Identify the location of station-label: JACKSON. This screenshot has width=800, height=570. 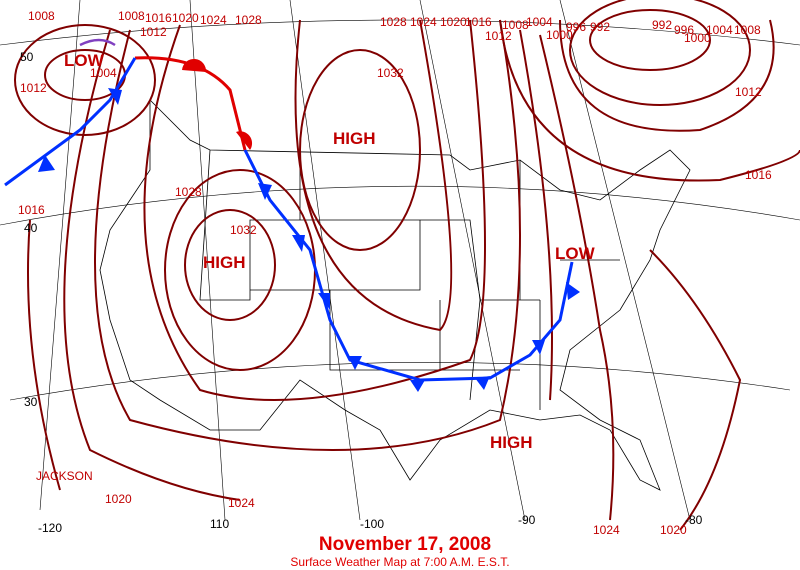
(64, 476).